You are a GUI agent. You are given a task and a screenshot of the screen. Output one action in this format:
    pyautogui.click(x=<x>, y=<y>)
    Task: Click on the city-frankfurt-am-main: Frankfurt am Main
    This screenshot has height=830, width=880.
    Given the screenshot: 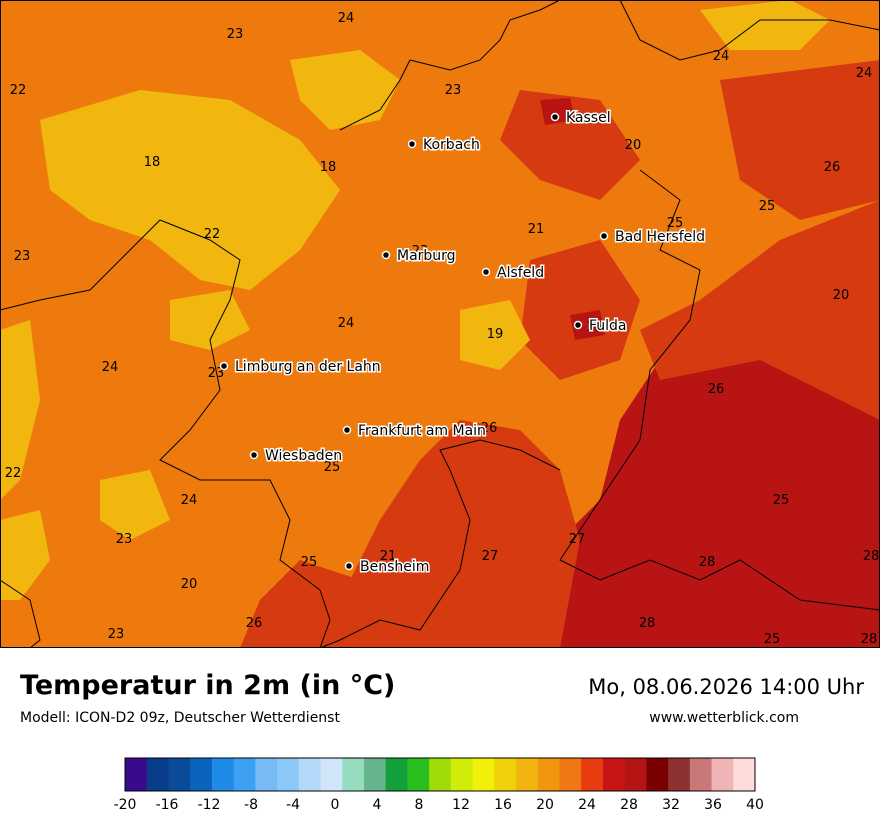 What is the action you would take?
    pyautogui.click(x=414, y=431)
    